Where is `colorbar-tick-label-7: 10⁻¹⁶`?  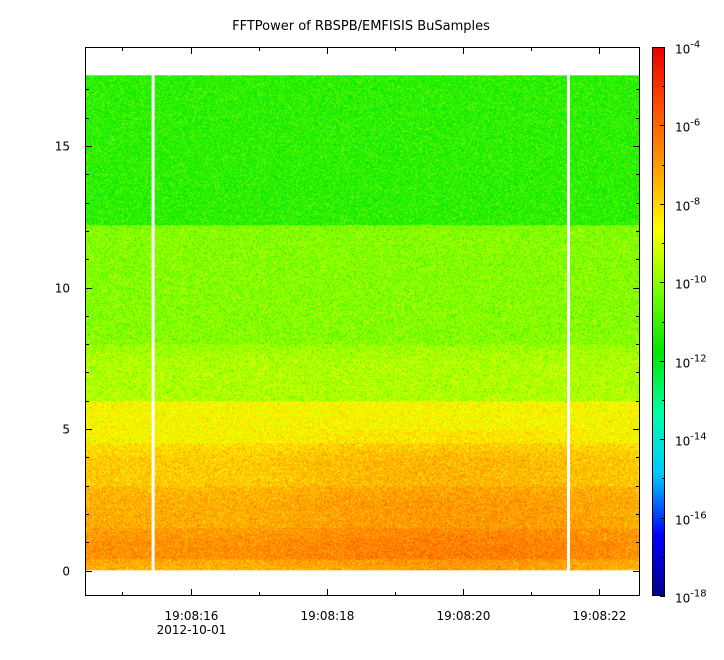
colorbar-tick-label-7: 10⁻¹⁶ is located at coordinates (691, 519).